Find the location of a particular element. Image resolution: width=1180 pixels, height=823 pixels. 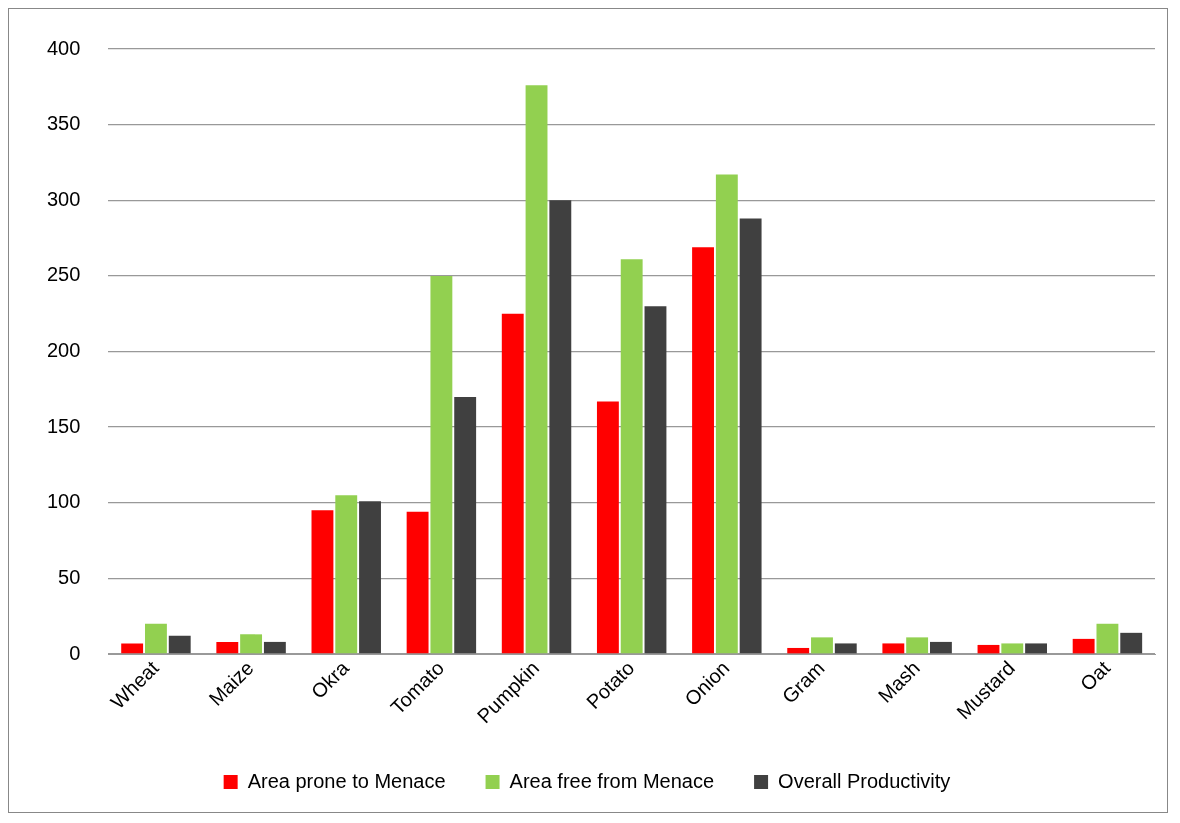

x-tick-label: Oat is located at coordinates (1095, 676).